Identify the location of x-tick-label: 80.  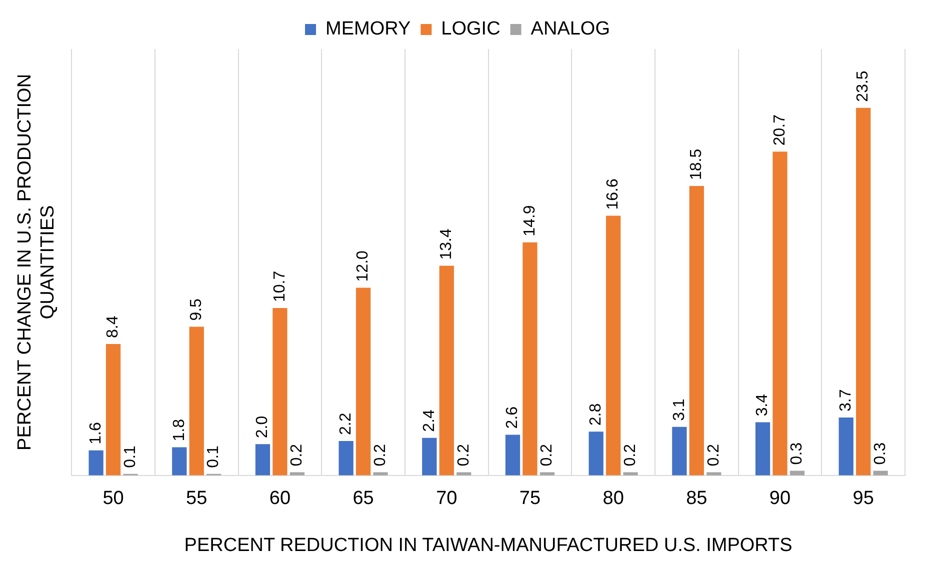
(613, 499).